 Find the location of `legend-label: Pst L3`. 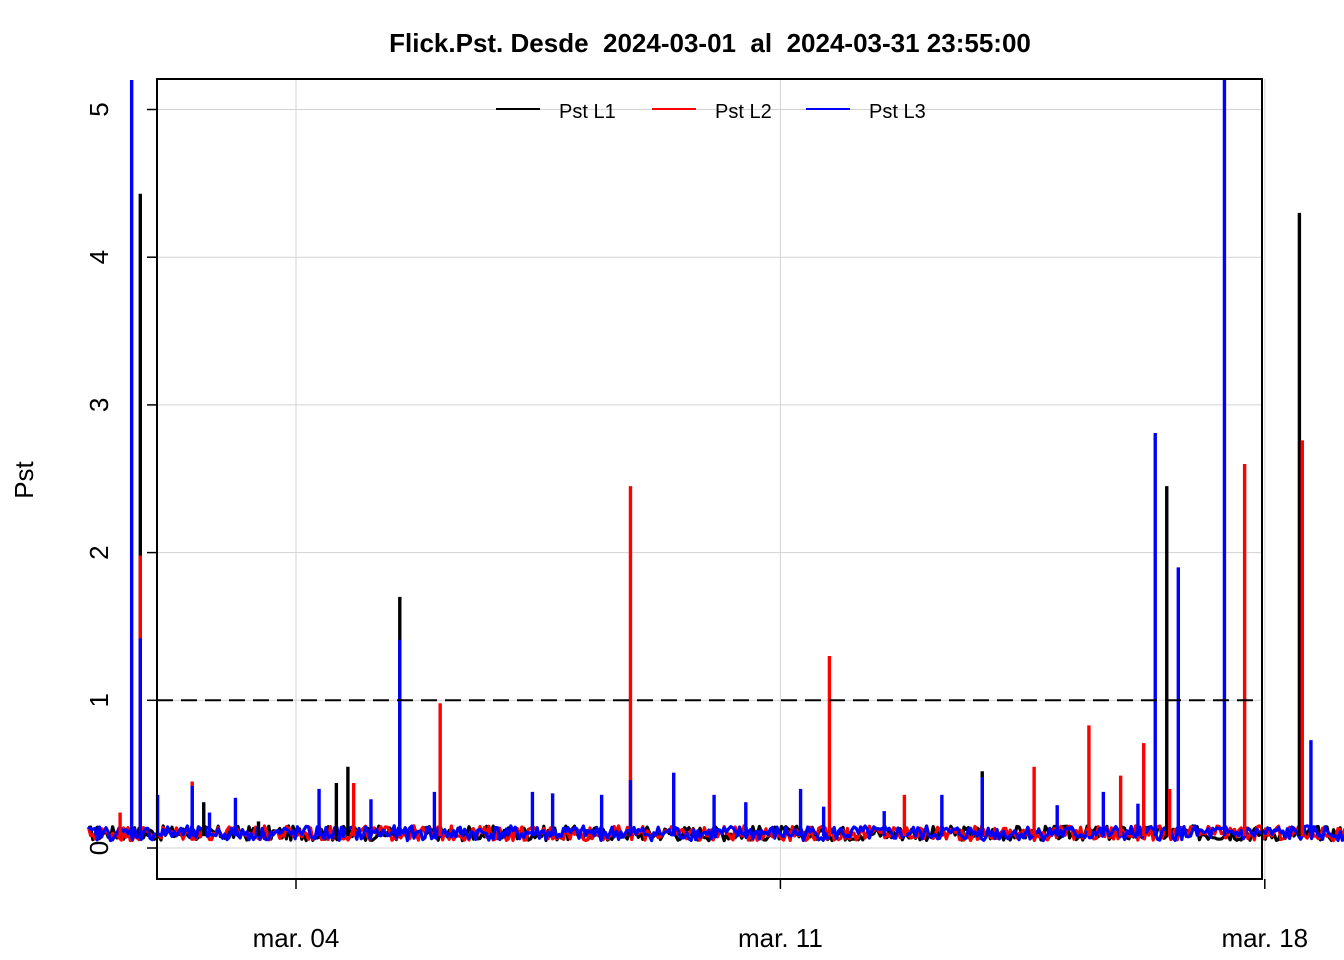

legend-label: Pst L3 is located at coordinates (897, 112).